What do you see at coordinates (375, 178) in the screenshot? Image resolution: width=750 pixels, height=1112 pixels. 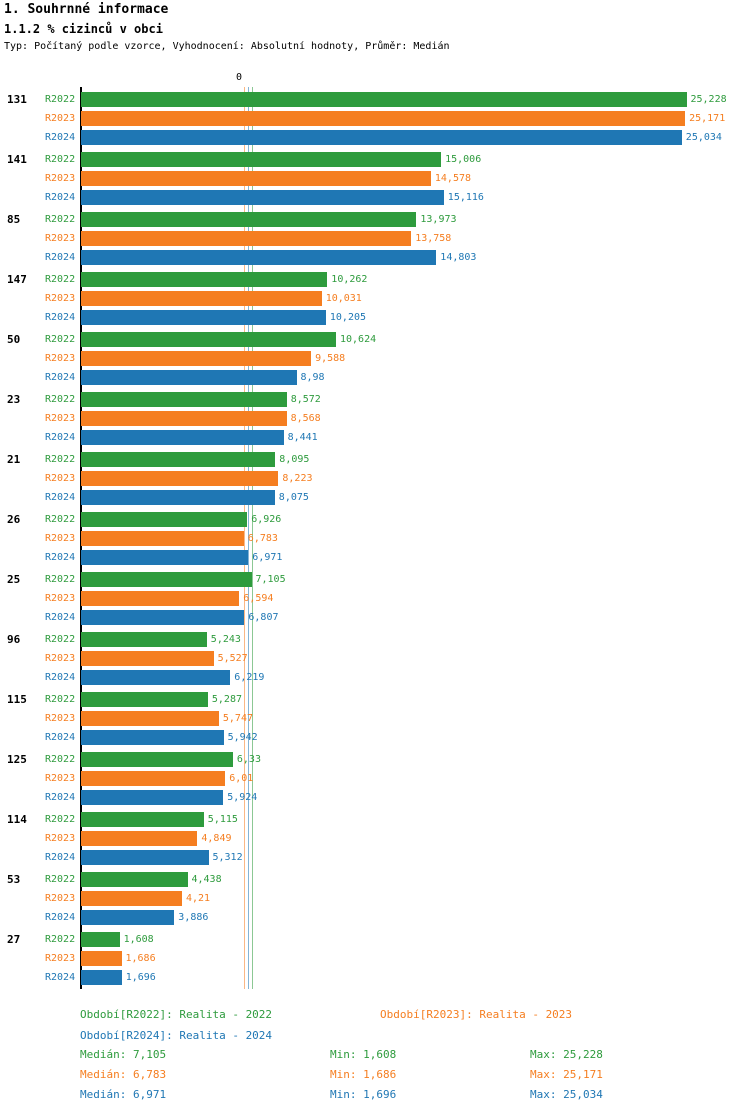 I see `bar-group: 141 R2022 15,006 R2023 14,578 R2024 15,116` at bounding box center [375, 178].